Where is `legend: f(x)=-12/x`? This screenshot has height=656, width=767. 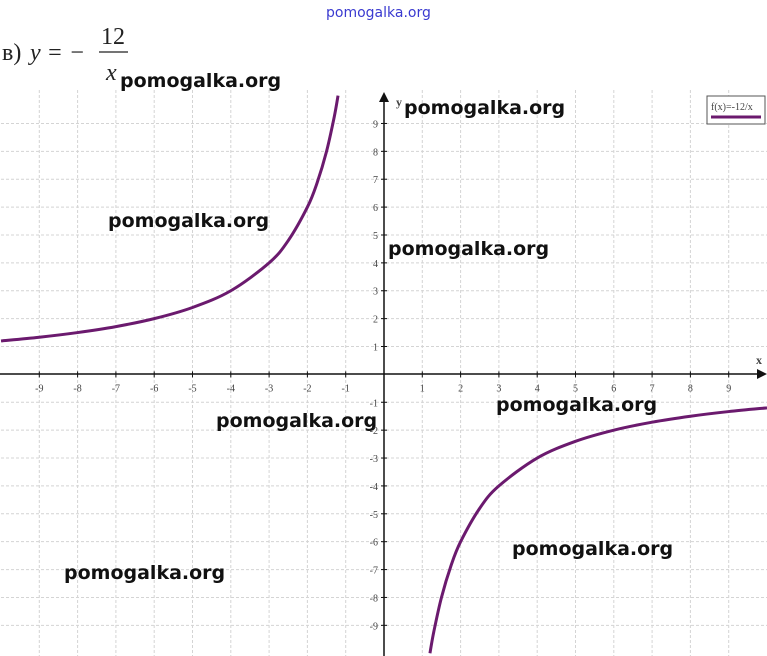
legend: f(x)=-12/x is located at coordinates (736, 110).